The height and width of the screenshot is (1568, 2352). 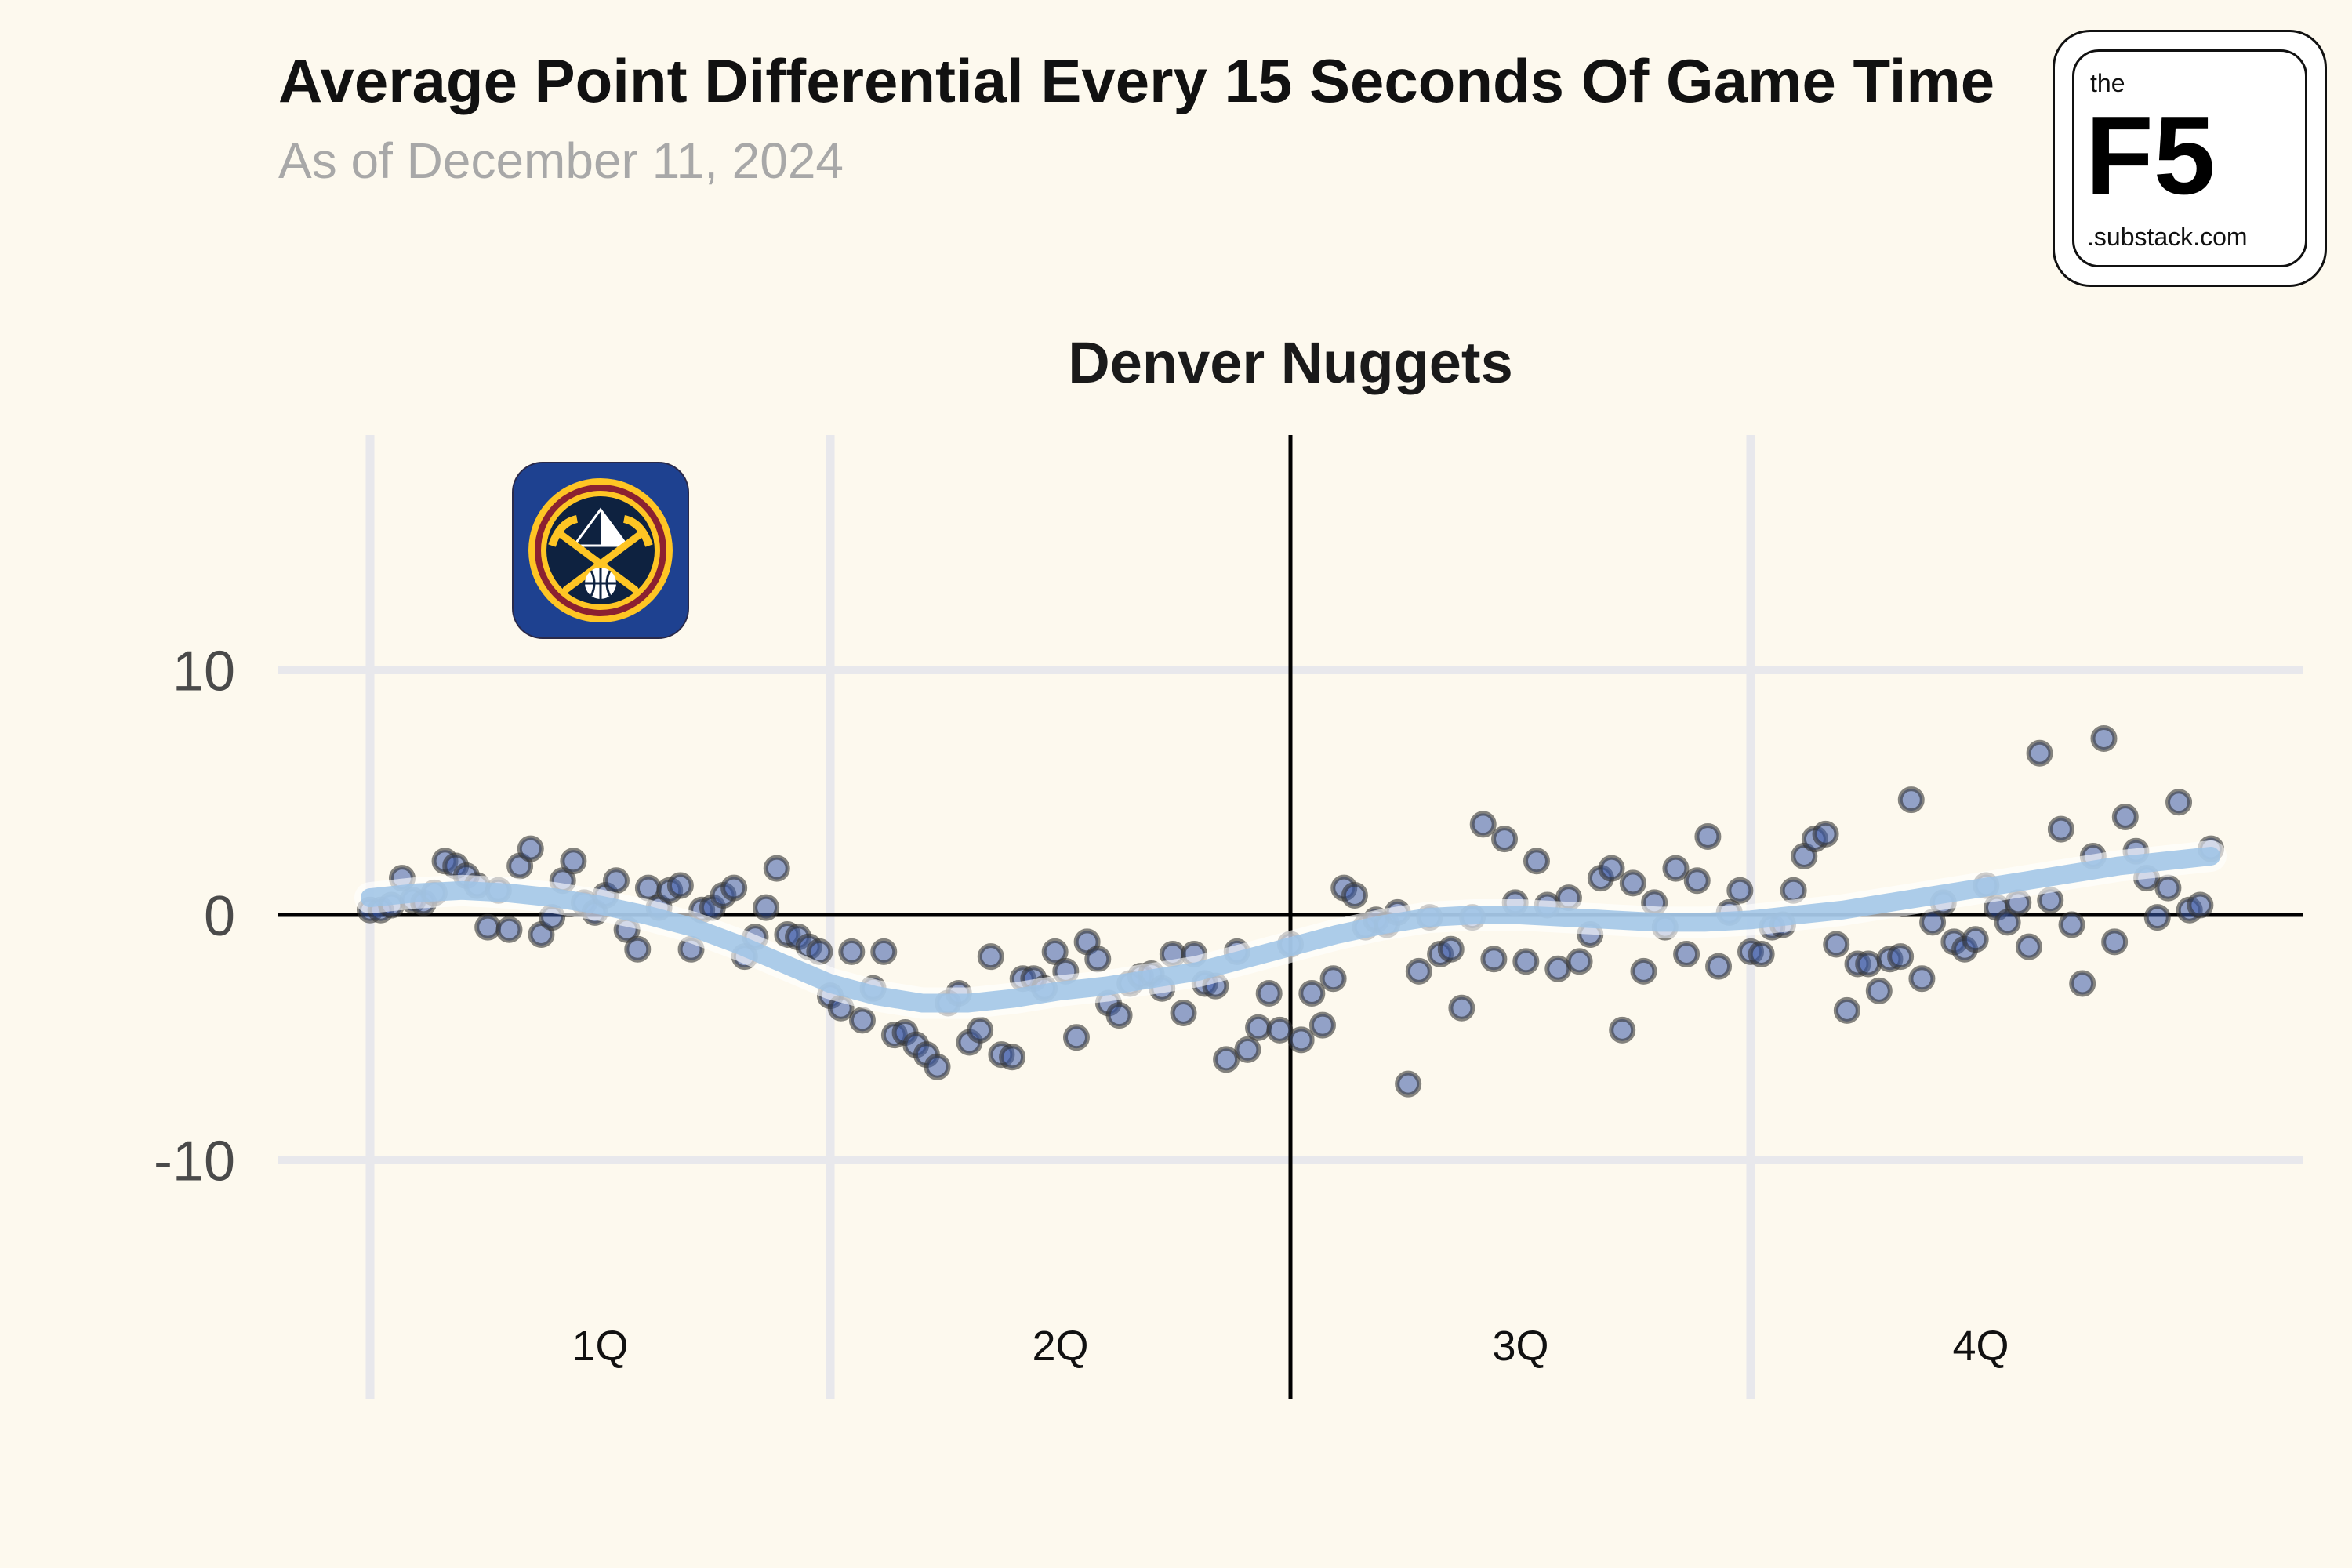 I want to click on logo-domain-text: .substack.com, so click(x=2167, y=237).